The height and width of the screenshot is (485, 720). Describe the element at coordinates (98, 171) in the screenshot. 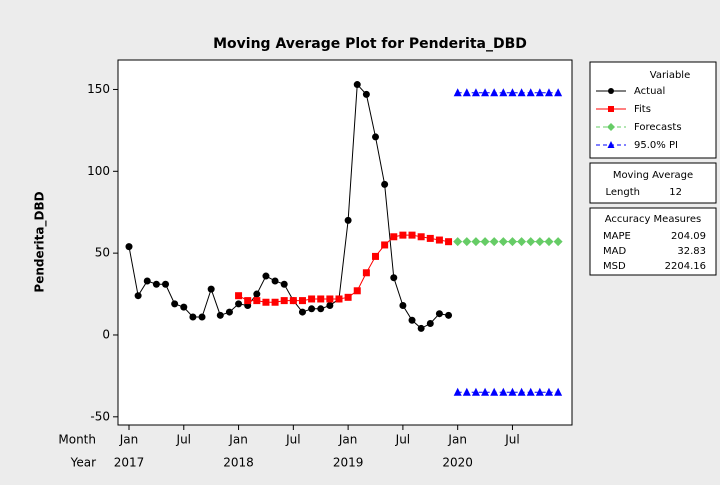

I see `y-tick-label: 100` at that location.